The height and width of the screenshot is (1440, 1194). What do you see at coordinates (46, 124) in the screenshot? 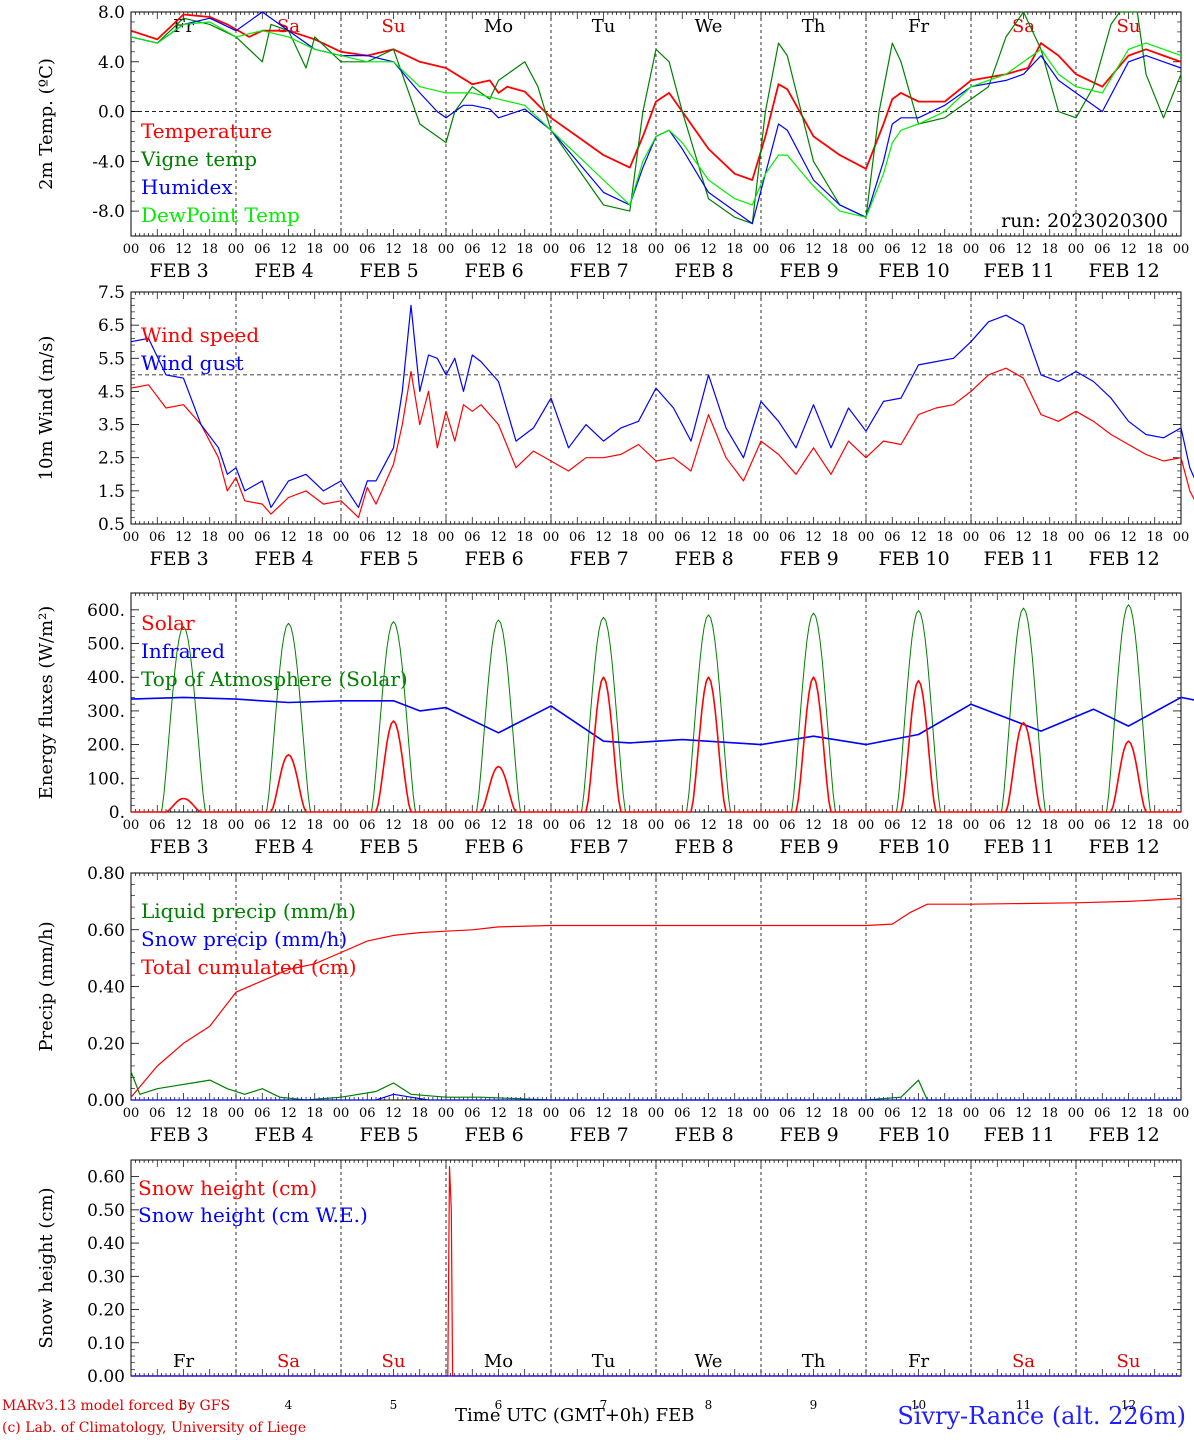
I see `y-axis-label: 2m Temp. (ºC)` at bounding box center [46, 124].